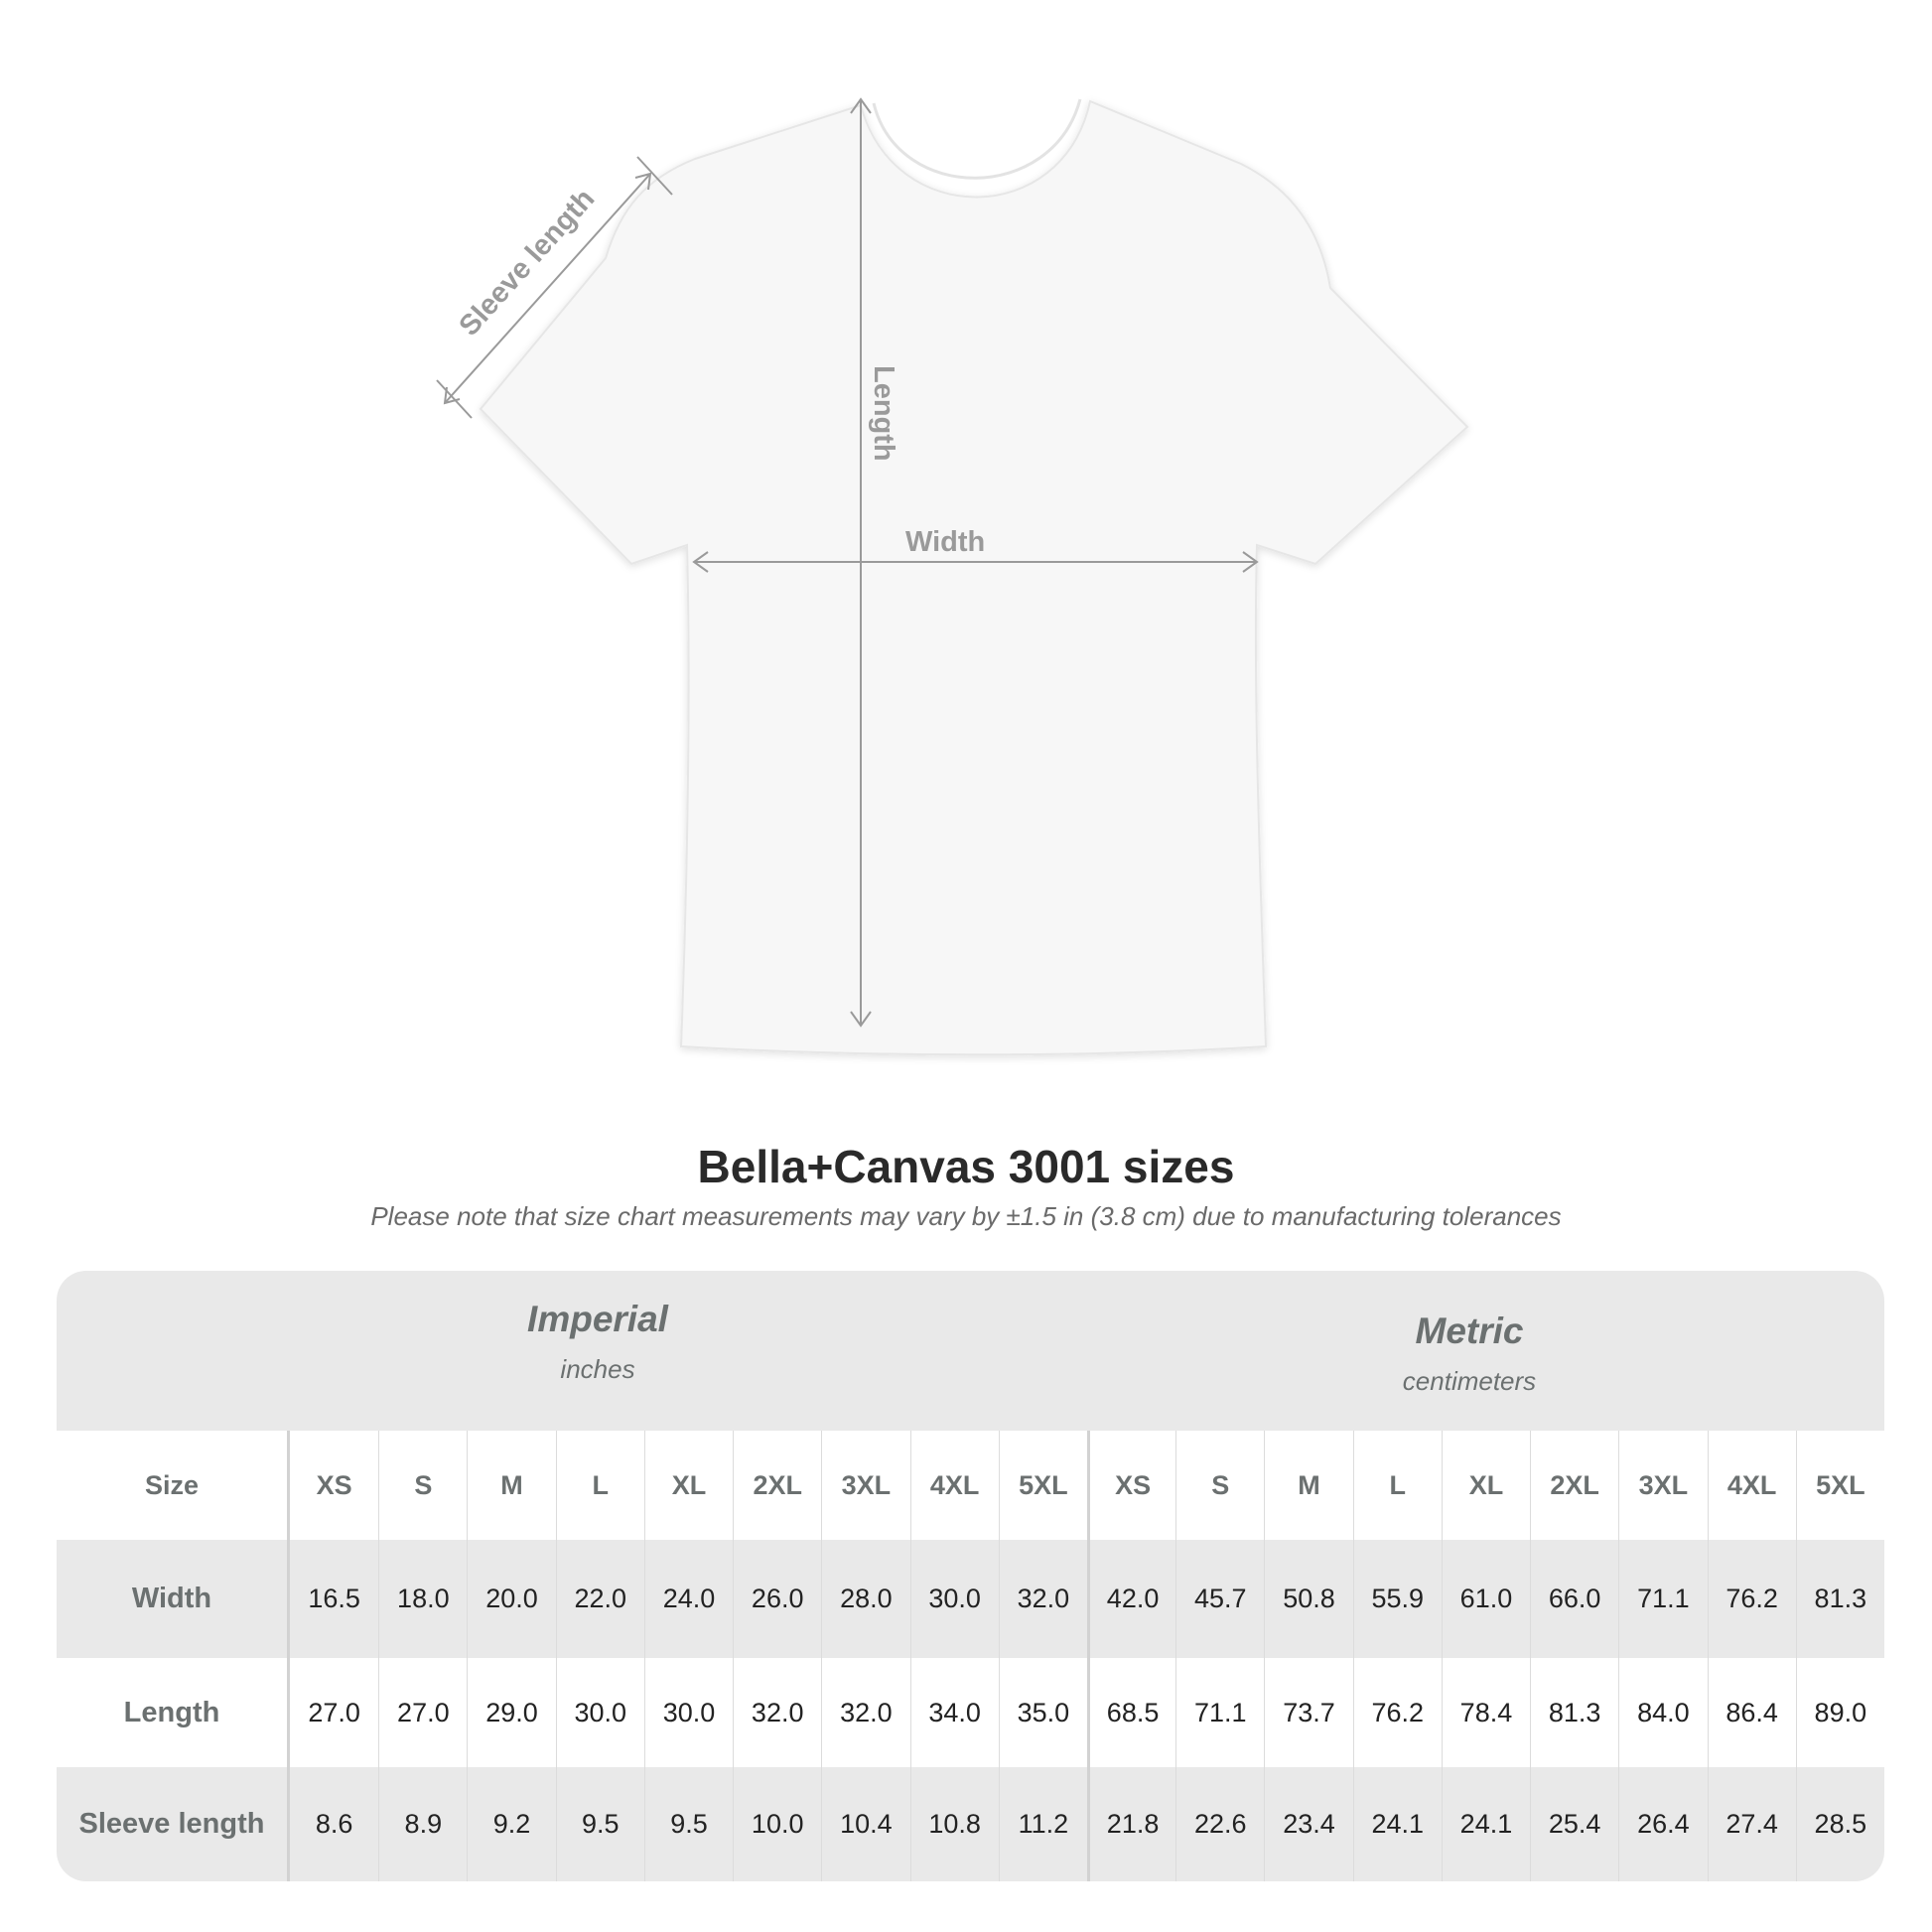  What do you see at coordinates (884, 413) in the screenshot?
I see `length-label: Length` at bounding box center [884, 413].